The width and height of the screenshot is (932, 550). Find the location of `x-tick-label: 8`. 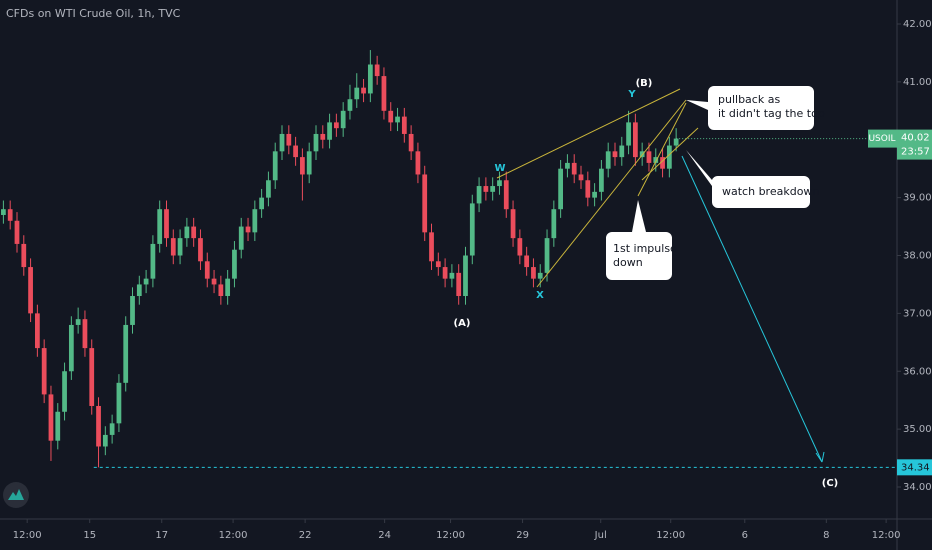

x-tick-label: 8 is located at coordinates (826, 535).